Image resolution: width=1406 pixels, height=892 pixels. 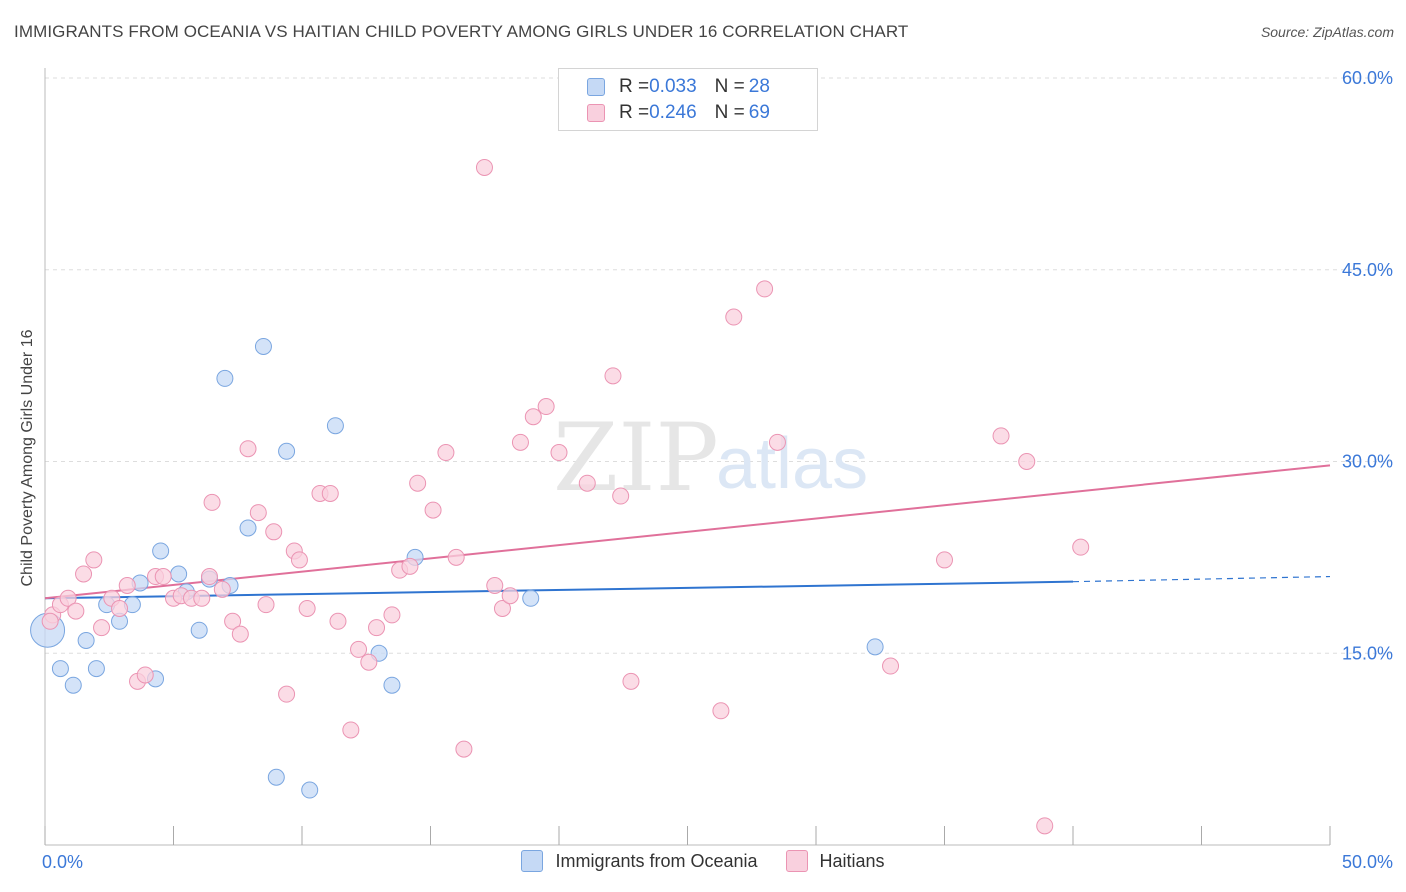 I want to click on legend-n-value: 28, so click(x=759, y=86).